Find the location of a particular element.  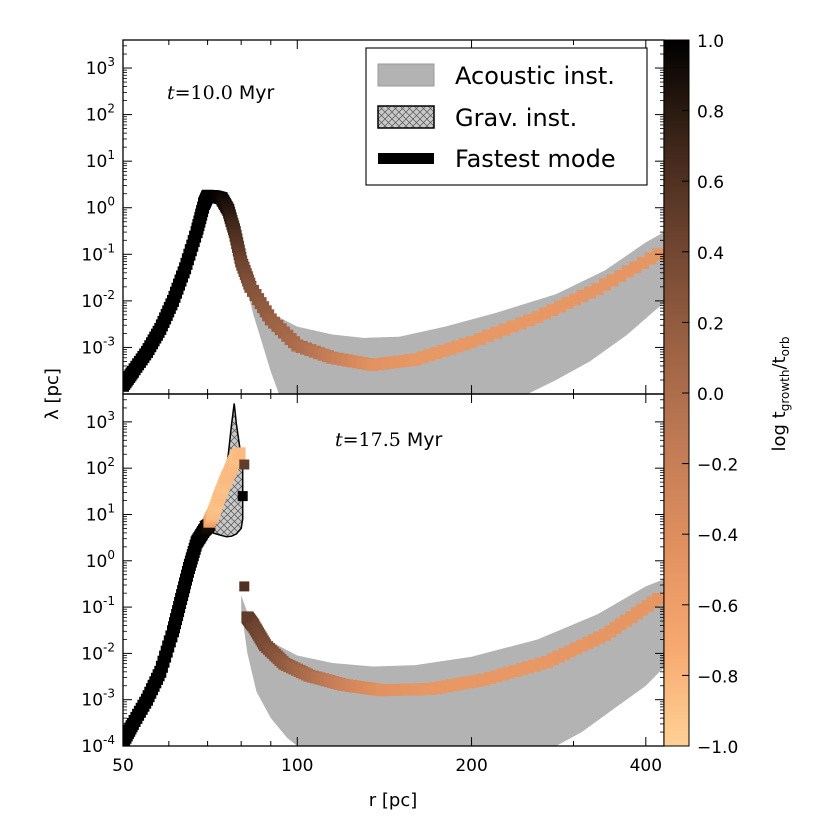

x-axis-label: r [pc] is located at coordinates (393, 800).